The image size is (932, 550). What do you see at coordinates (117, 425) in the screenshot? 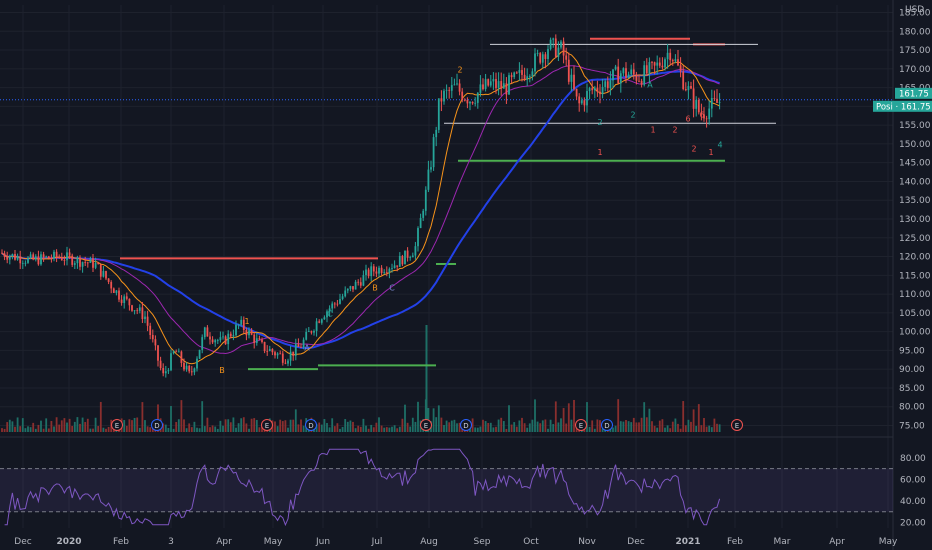
I see `earnings-marker: E` at bounding box center [117, 425].